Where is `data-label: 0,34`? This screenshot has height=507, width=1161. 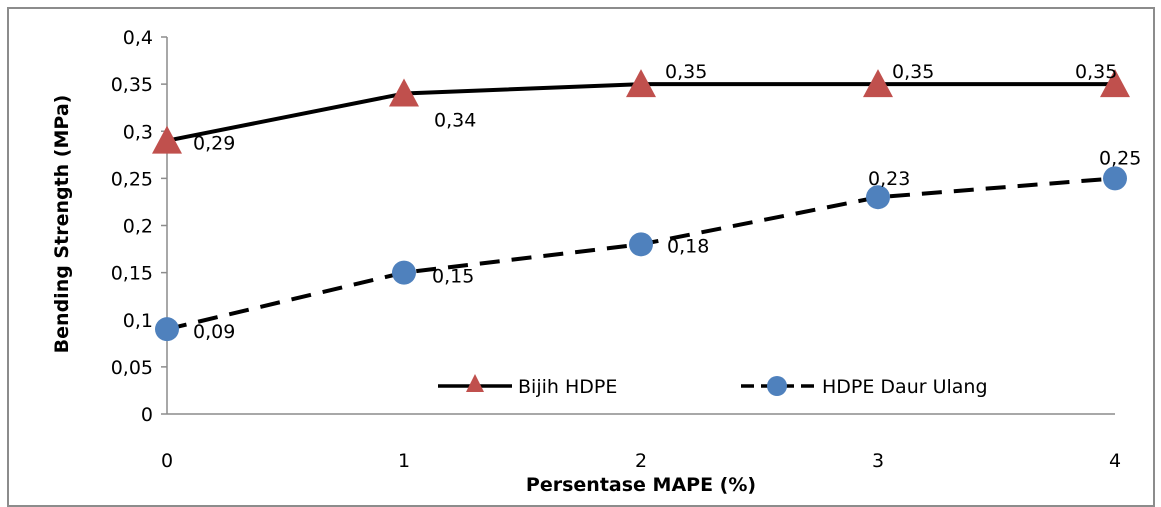
data-label: 0,34 is located at coordinates (455, 121).